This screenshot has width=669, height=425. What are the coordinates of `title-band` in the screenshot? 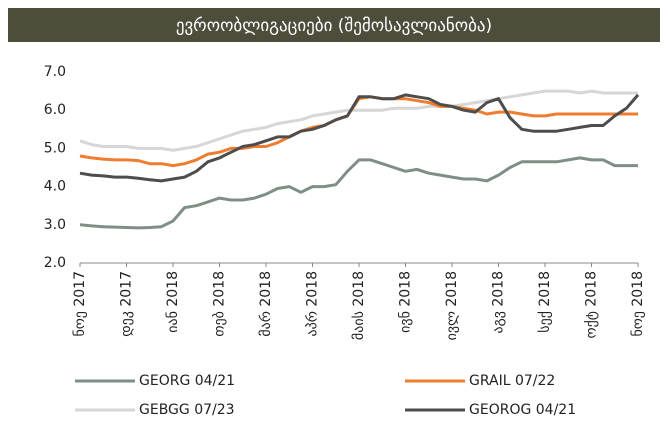 It's located at (334, 25).